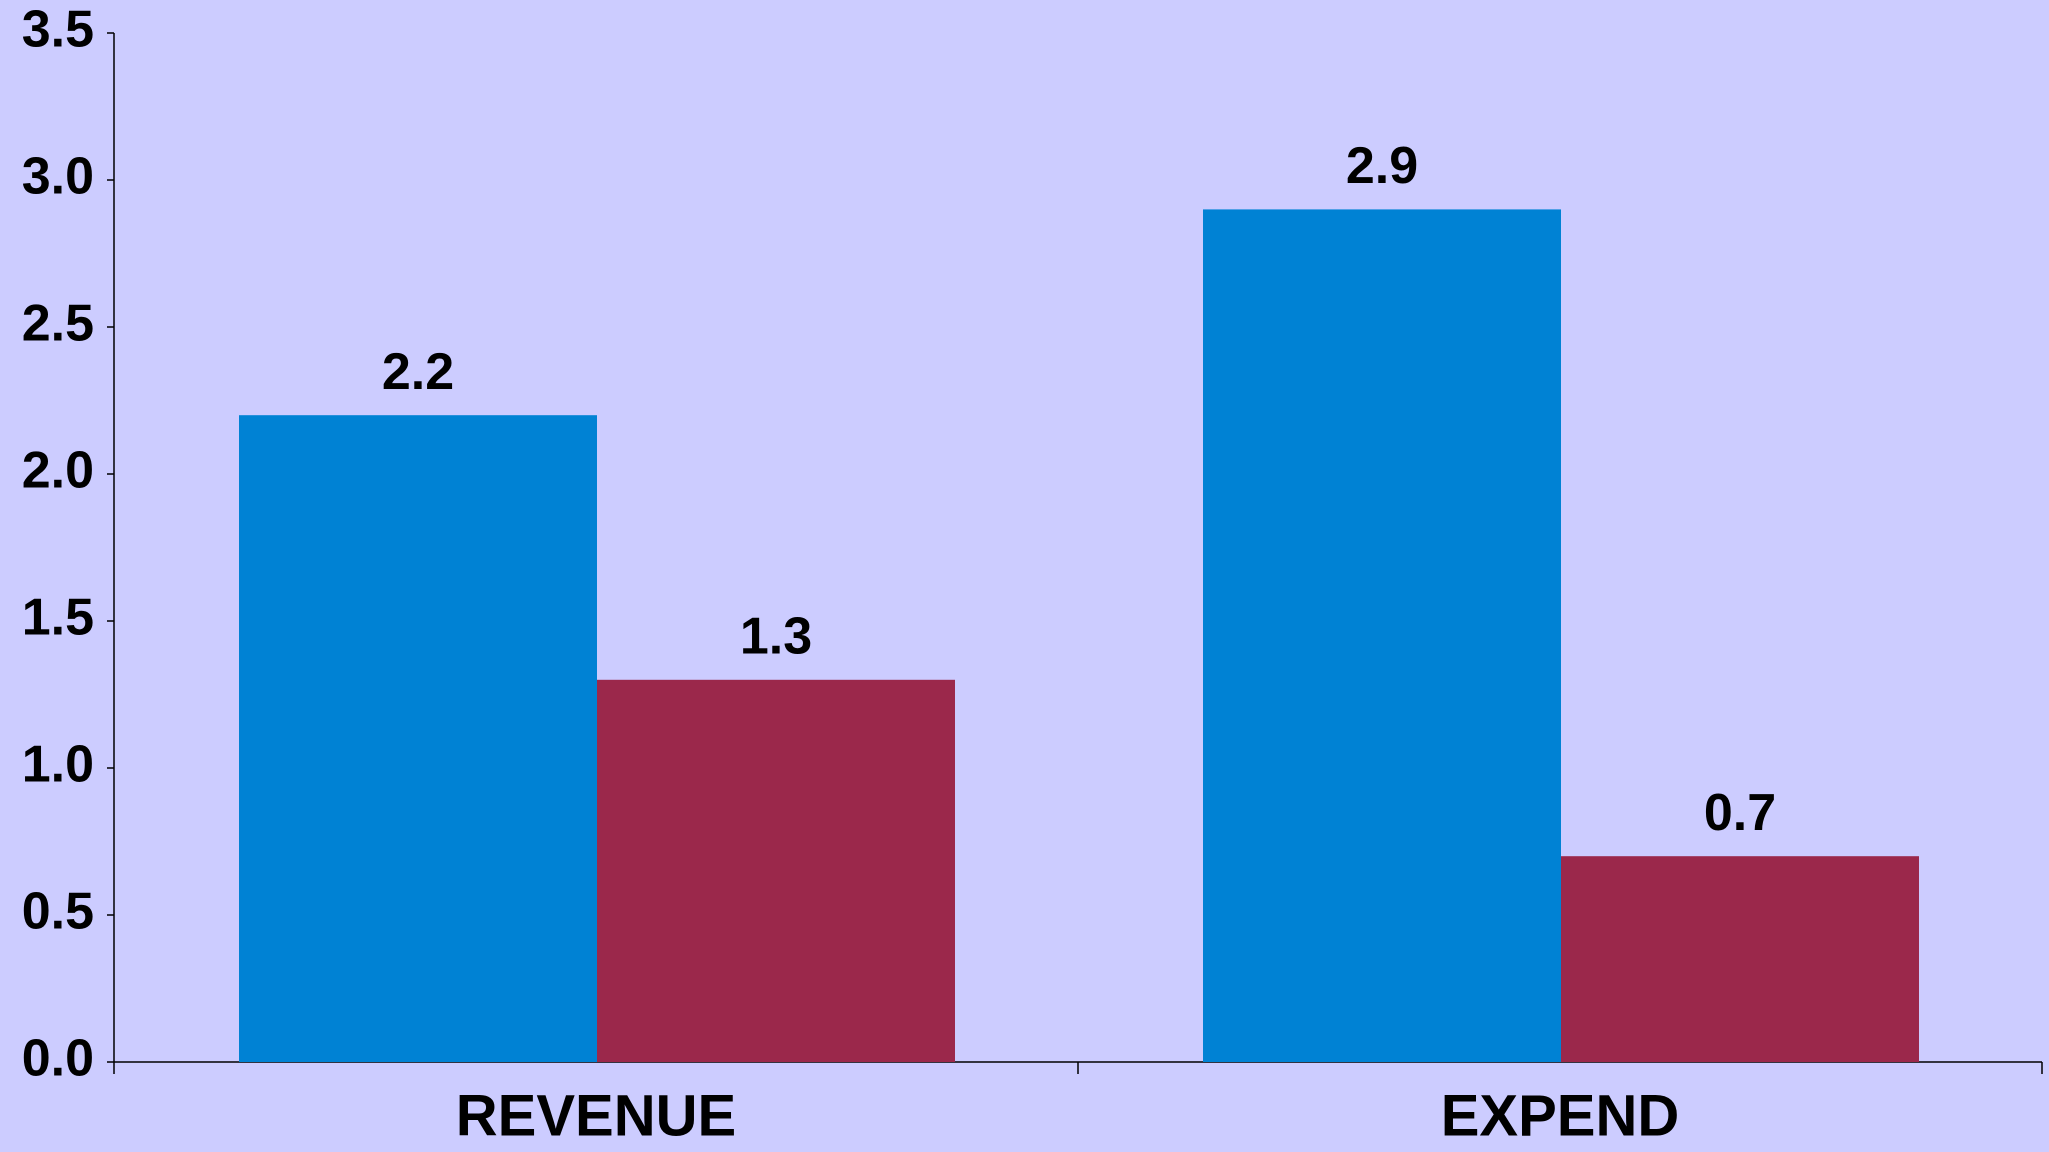 The height and width of the screenshot is (1152, 2049). I want to click on y-tick-label: 1.0, so click(58, 765).